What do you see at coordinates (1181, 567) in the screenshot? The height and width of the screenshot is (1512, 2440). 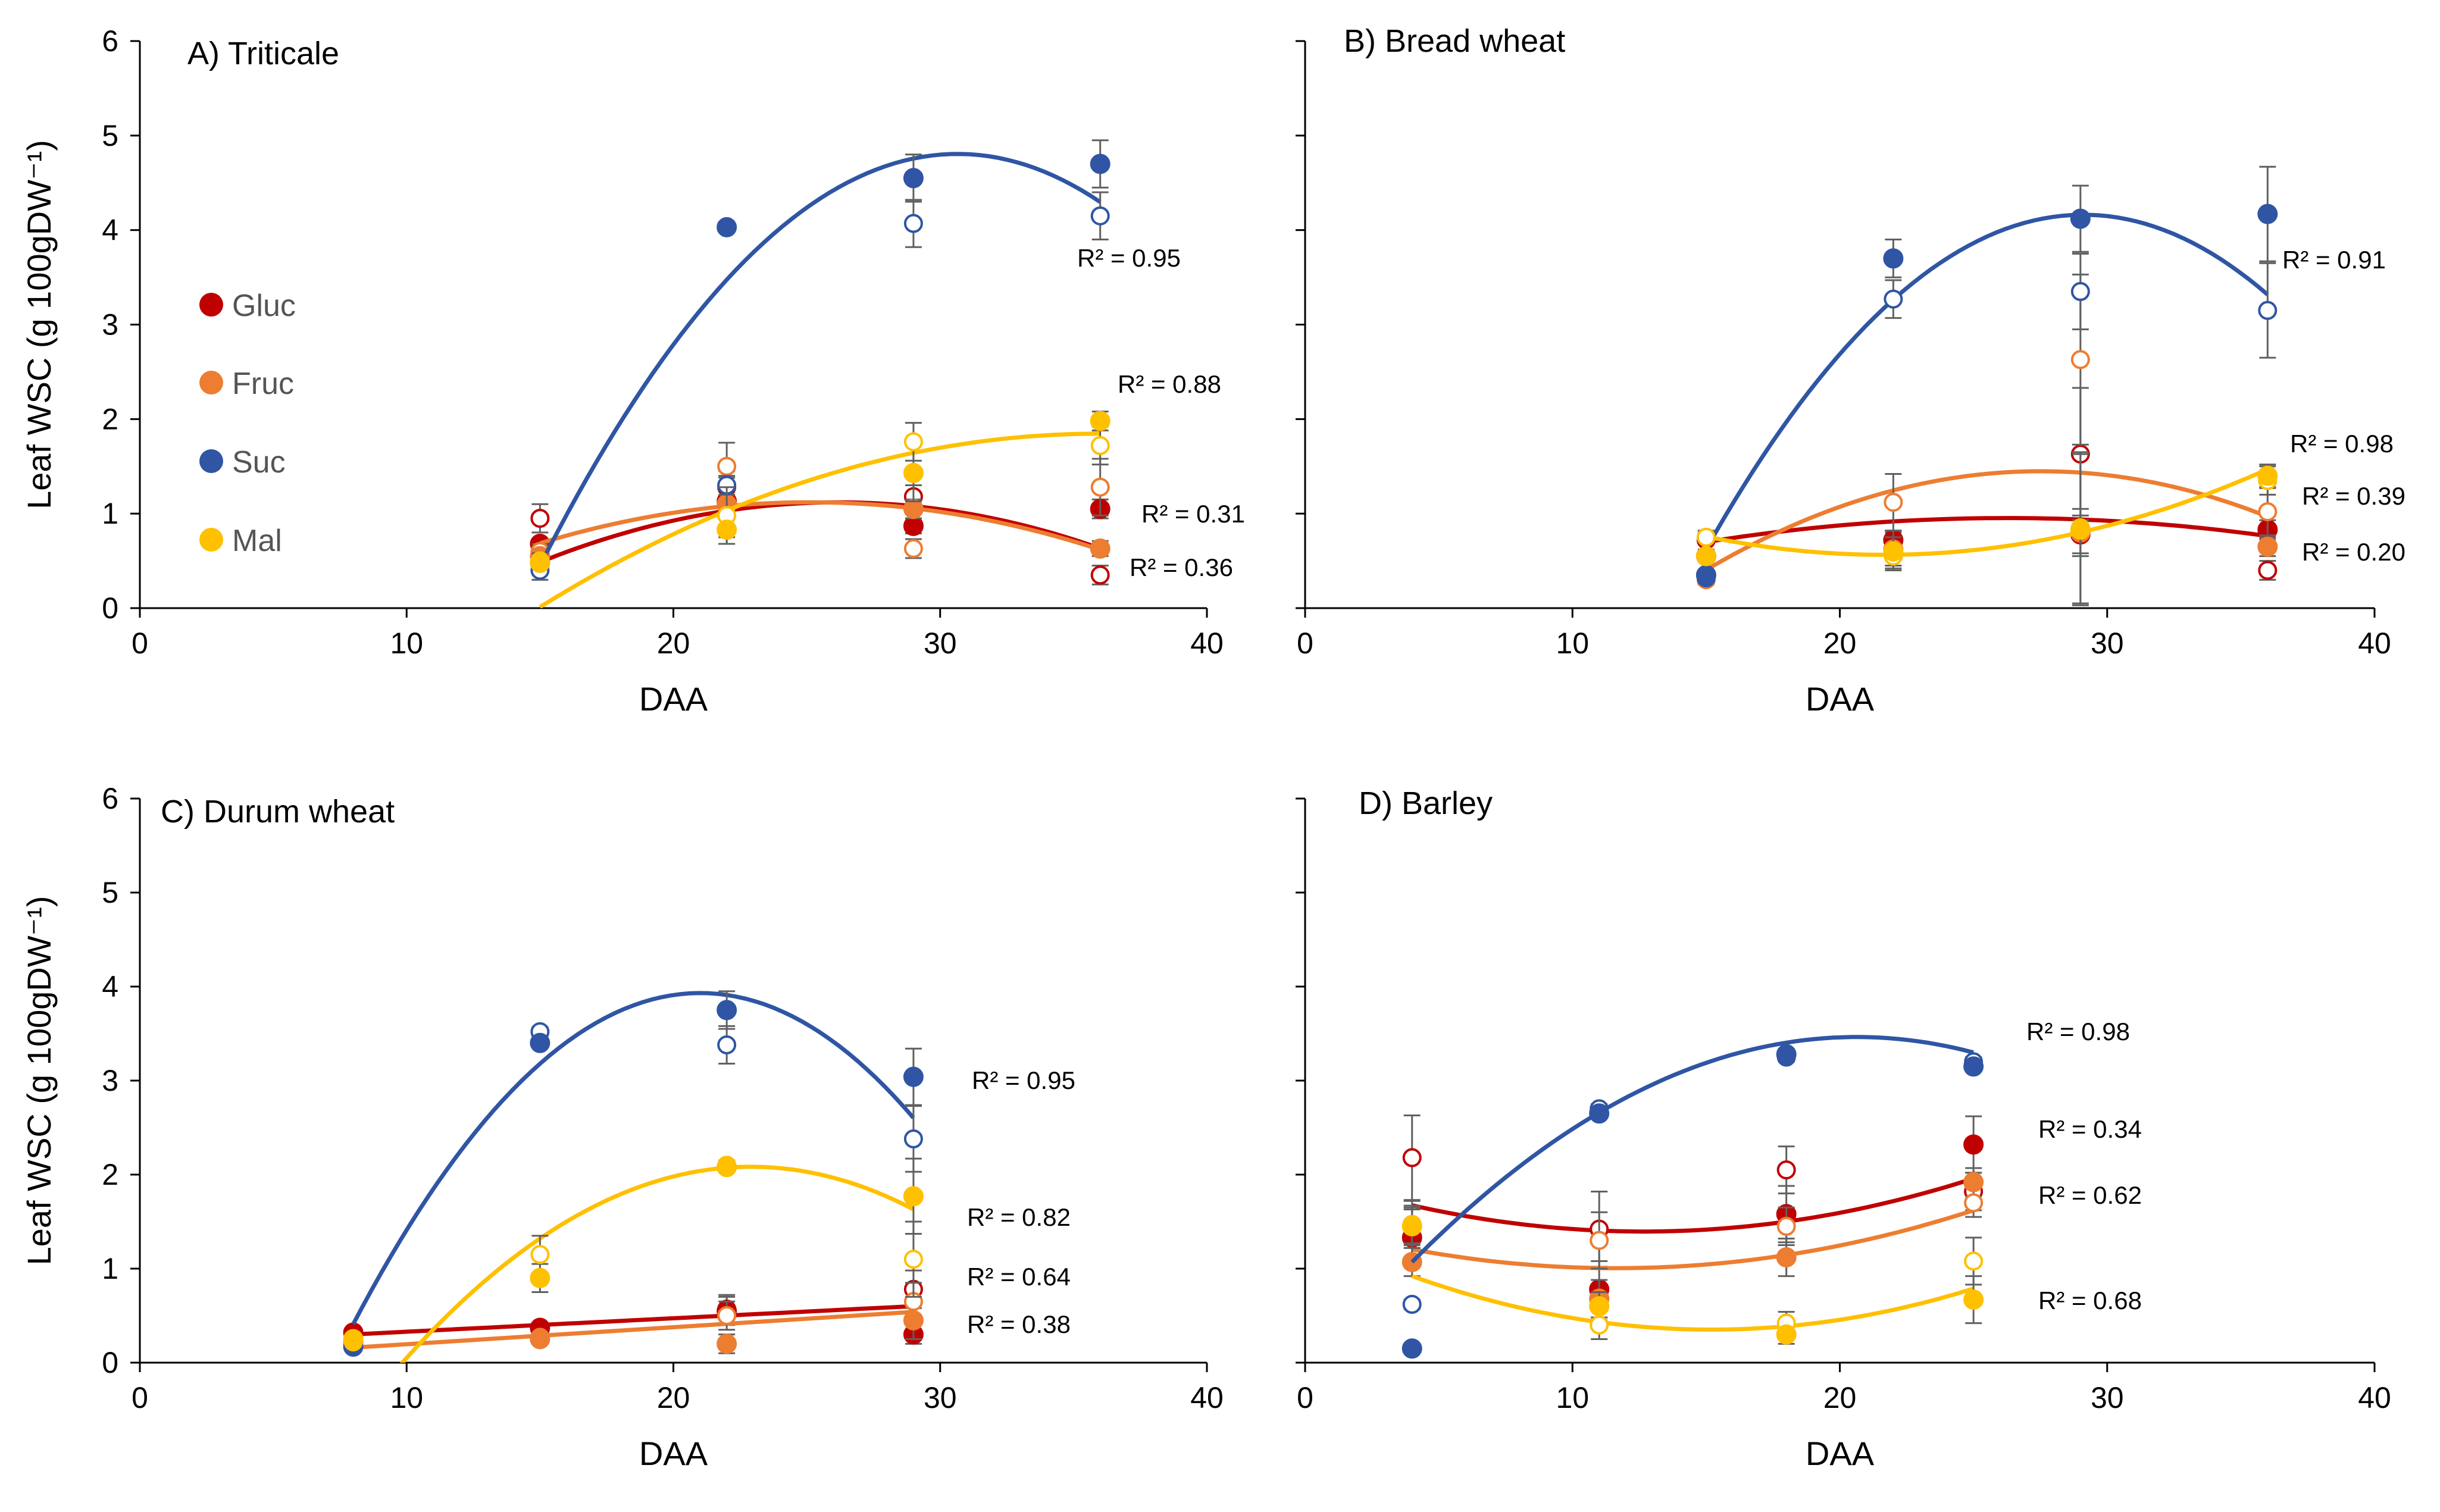 I see `r2-label-gluc: R² = 0.36` at bounding box center [1181, 567].